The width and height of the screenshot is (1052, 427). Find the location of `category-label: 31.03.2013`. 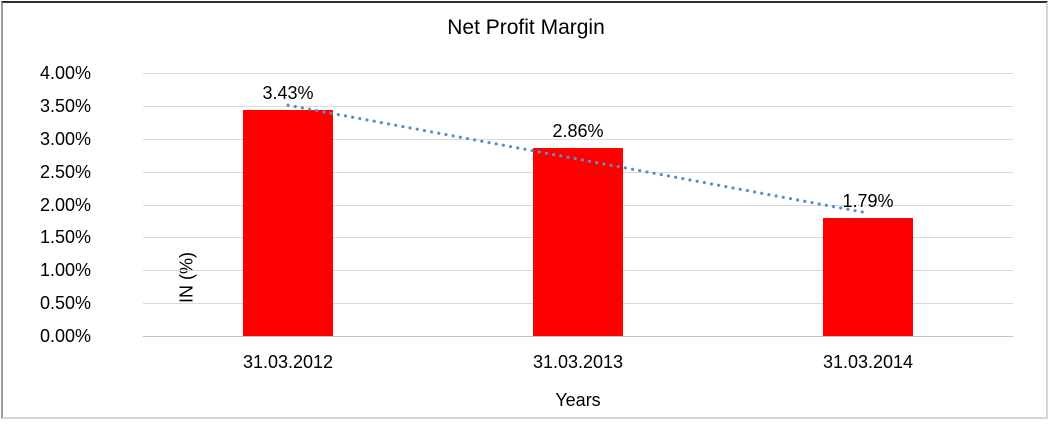

category-label: 31.03.2013 is located at coordinates (578, 362).